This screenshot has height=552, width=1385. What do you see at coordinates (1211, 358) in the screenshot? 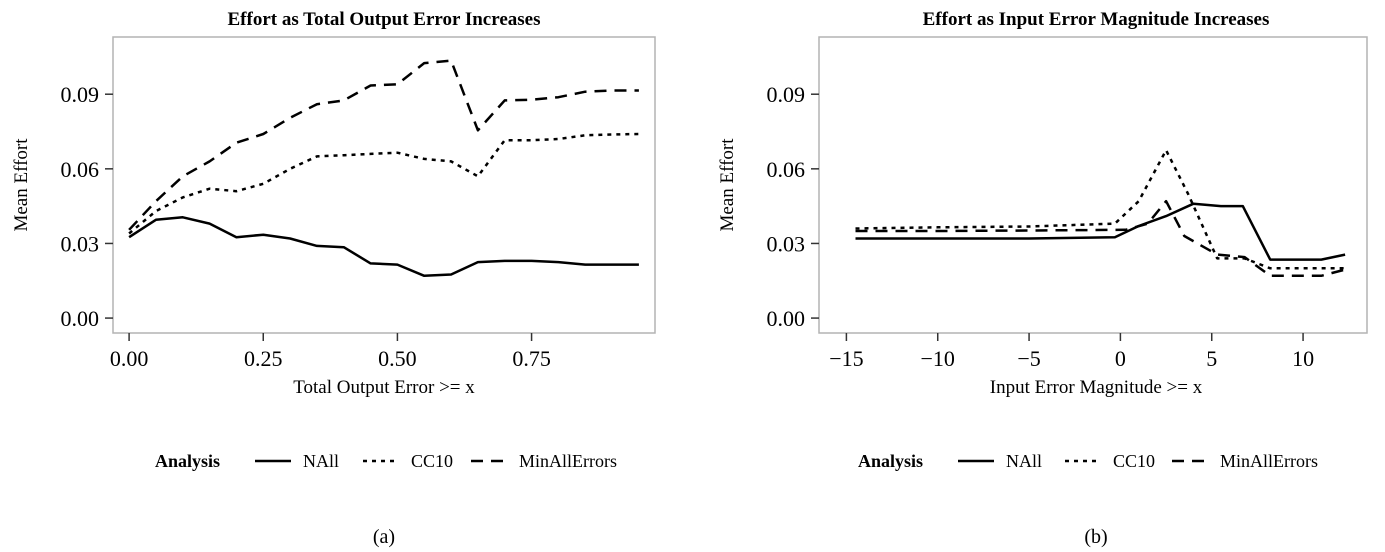
I see `x-tick-label: 5` at bounding box center [1211, 358].